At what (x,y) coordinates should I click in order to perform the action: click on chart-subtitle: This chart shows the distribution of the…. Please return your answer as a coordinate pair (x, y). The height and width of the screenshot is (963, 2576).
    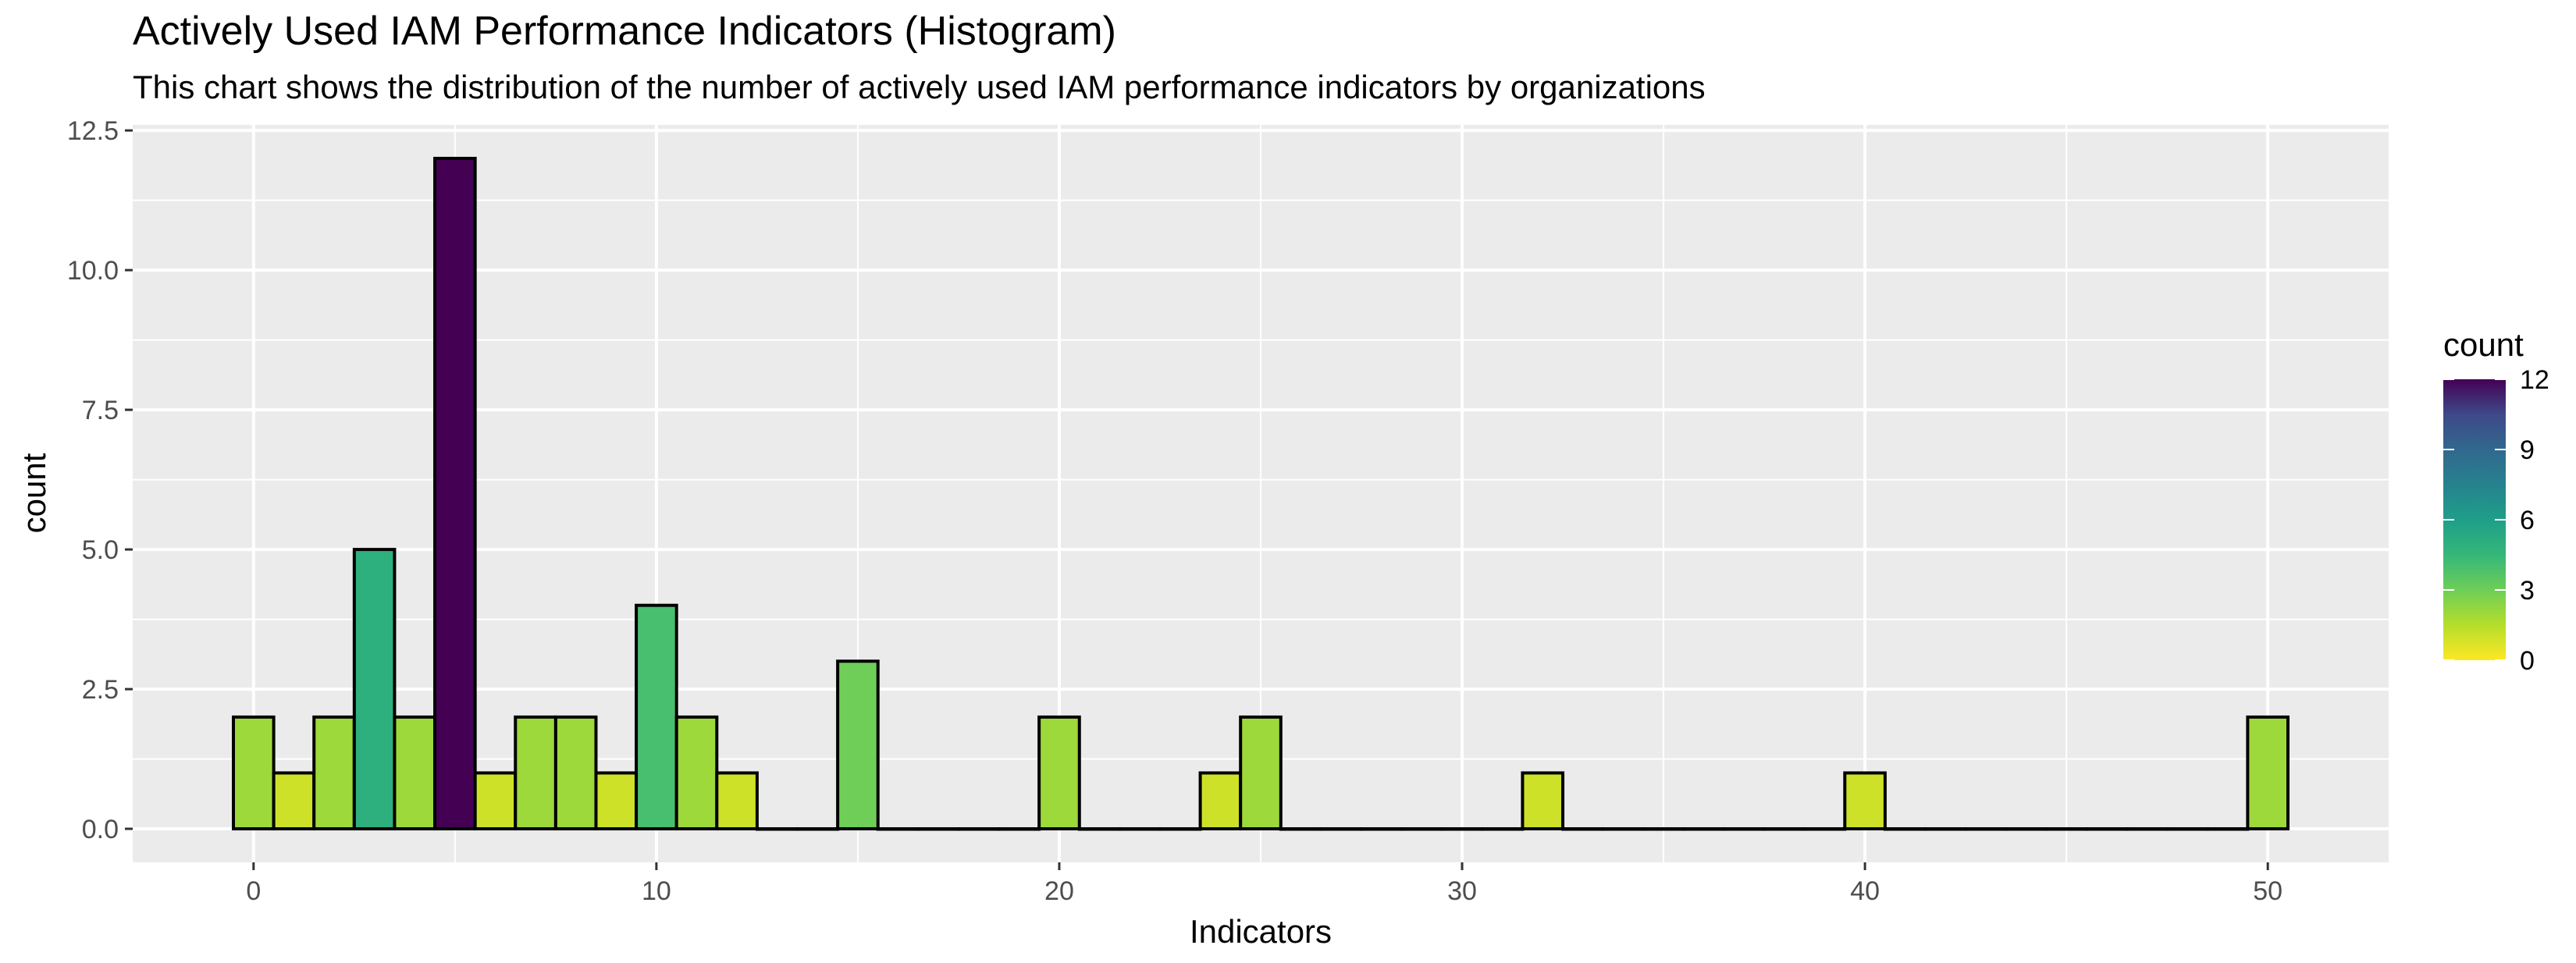
    Looking at the image, I should click on (919, 87).